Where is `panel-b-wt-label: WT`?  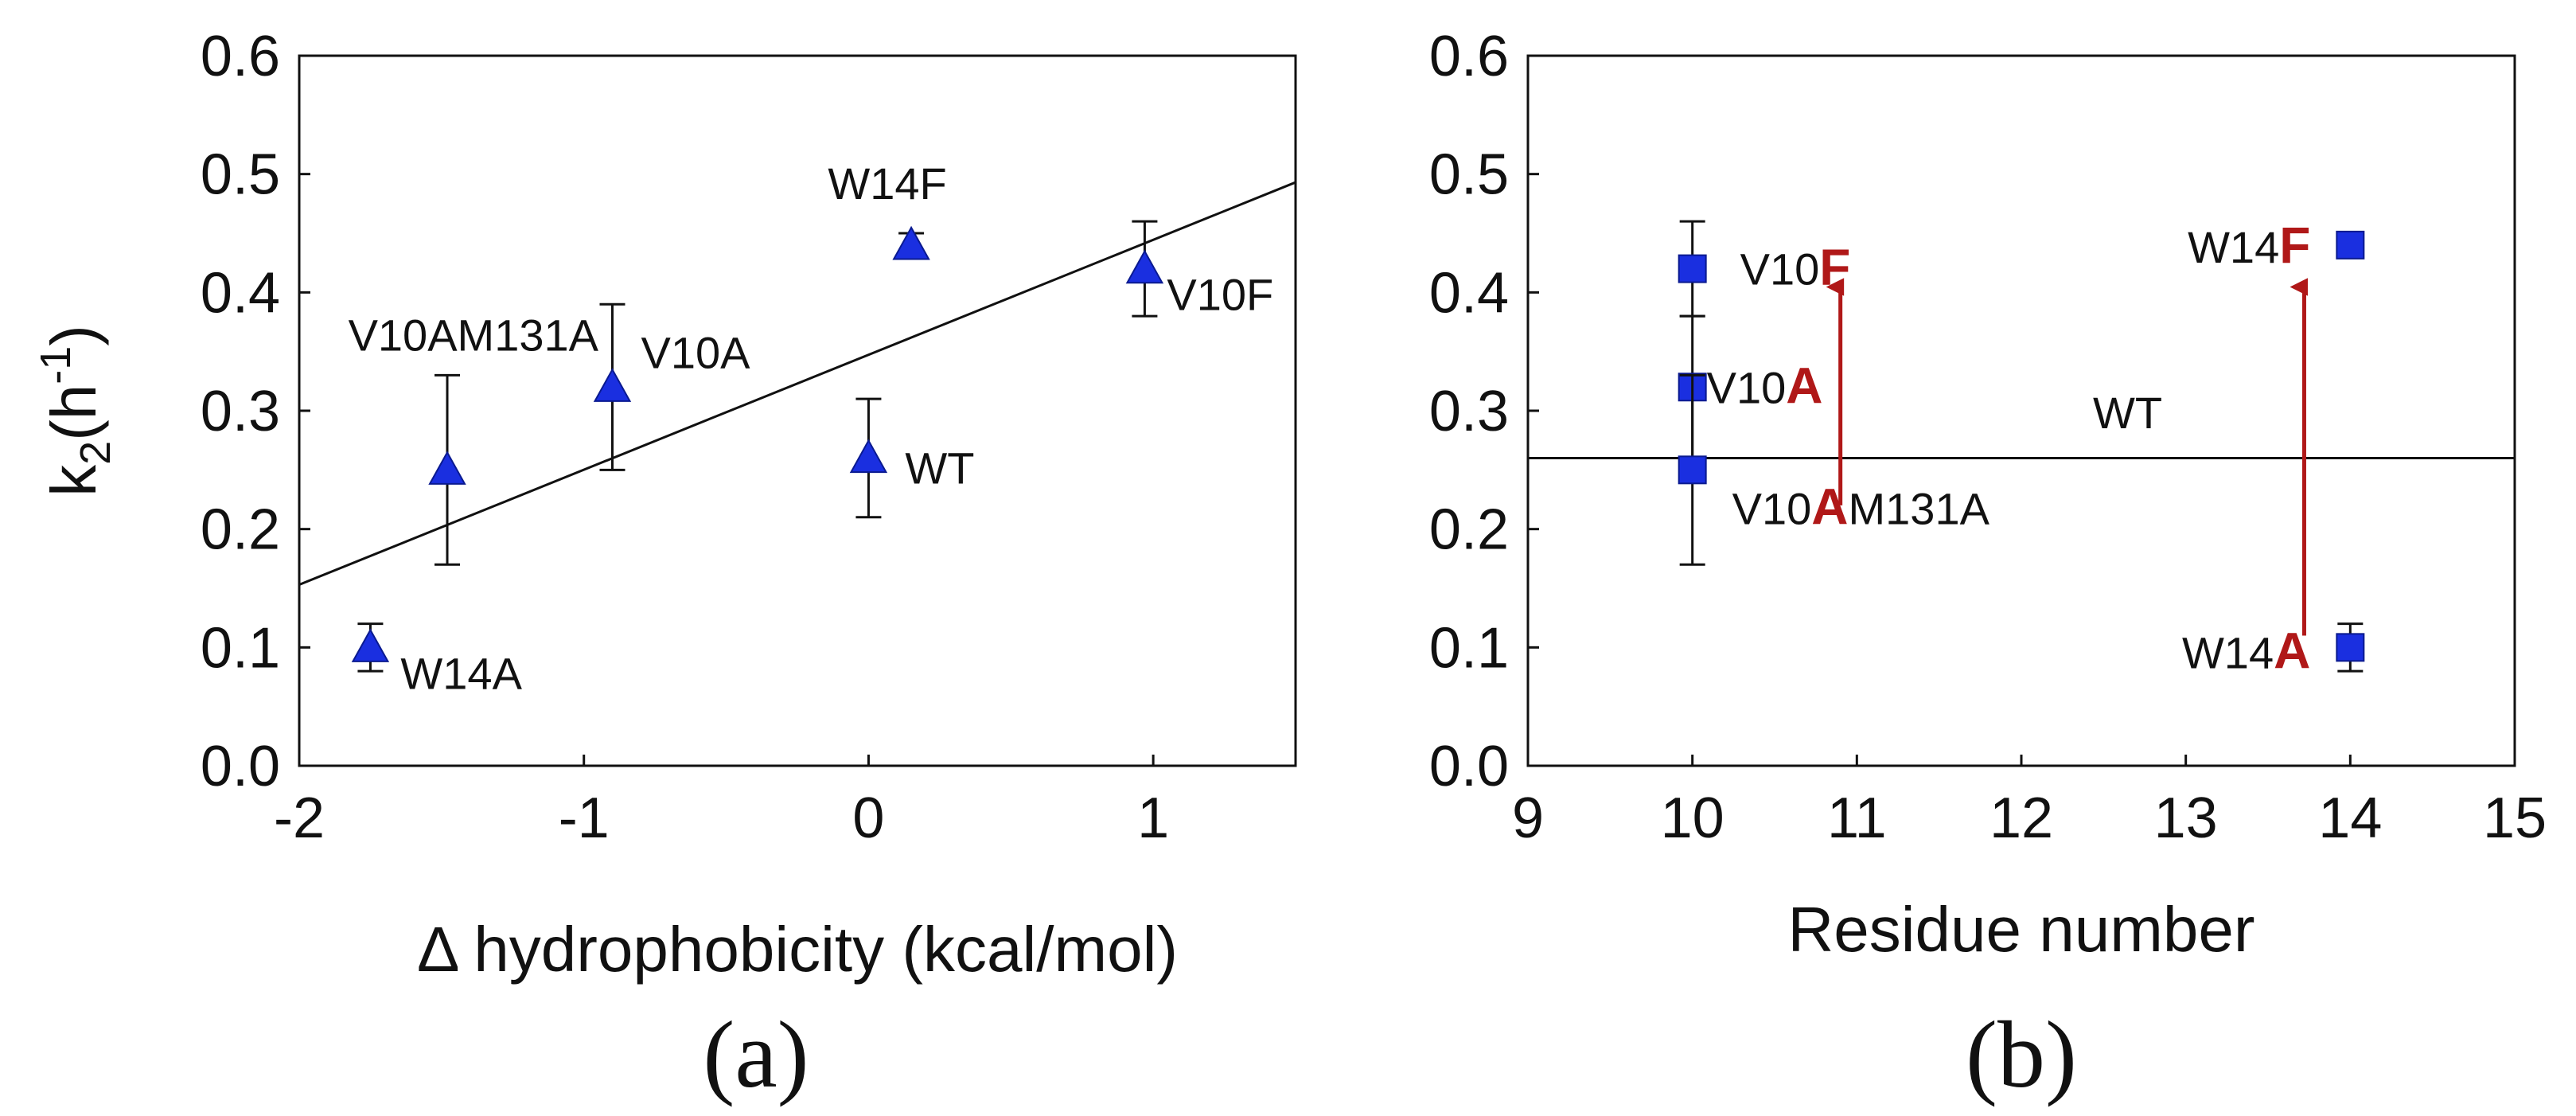
panel-b-wt-label: WT is located at coordinates (2127, 413).